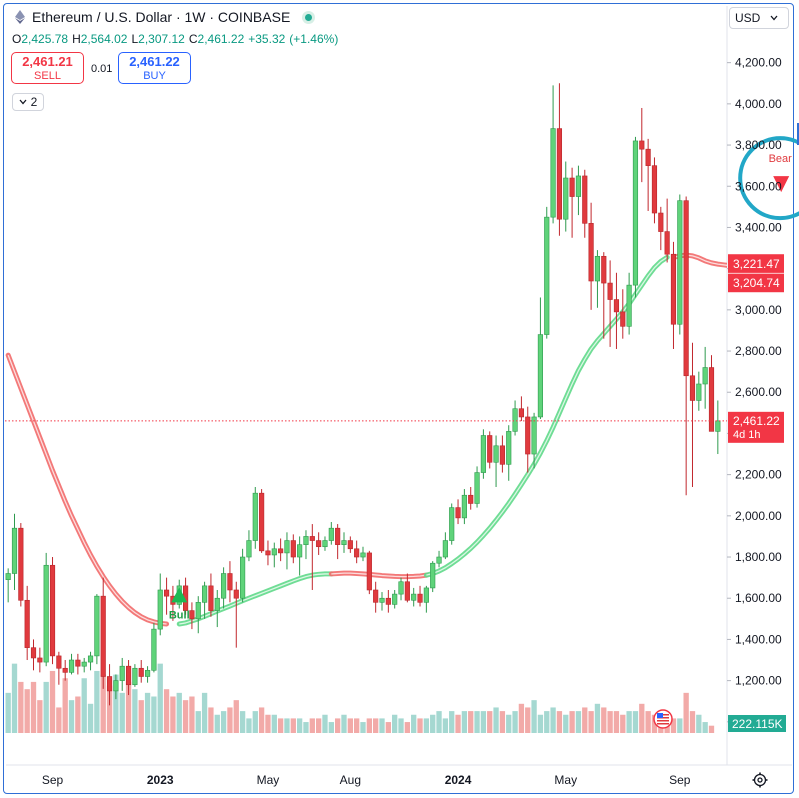 This screenshot has height=798, width=799. Describe the element at coordinates (165, 17) in the screenshot. I see `symbol-header: Ethereum / U.S. Dollar · 1W · COINBASE` at that location.